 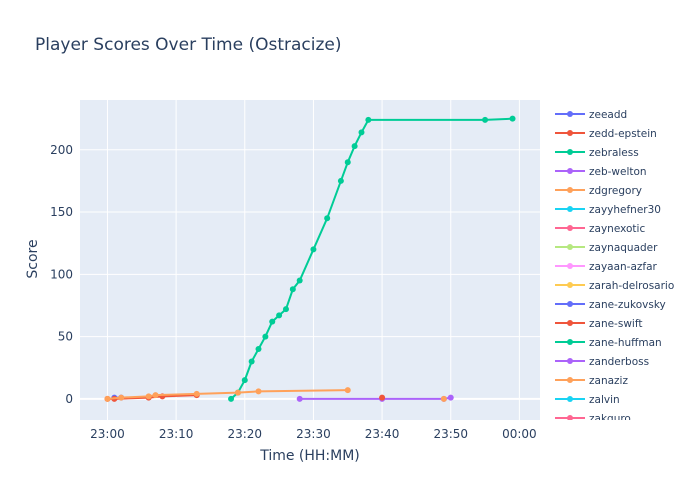 What do you see at coordinates (604, 400) in the screenshot?
I see `legend-label: zalvin` at bounding box center [604, 400].